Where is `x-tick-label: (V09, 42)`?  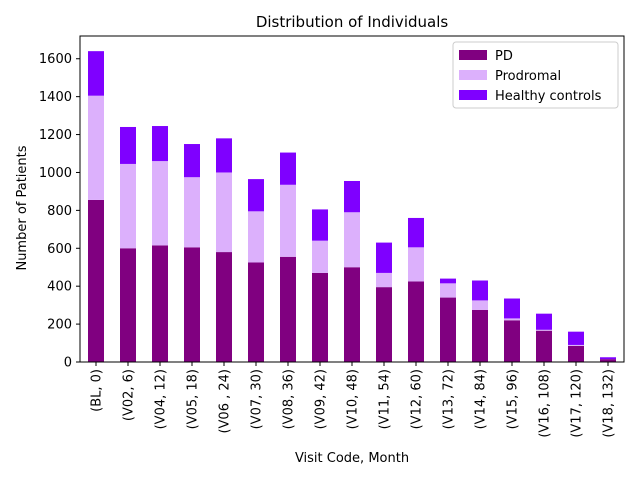
x-tick-label: (V09, 42) is located at coordinates (321, 399).